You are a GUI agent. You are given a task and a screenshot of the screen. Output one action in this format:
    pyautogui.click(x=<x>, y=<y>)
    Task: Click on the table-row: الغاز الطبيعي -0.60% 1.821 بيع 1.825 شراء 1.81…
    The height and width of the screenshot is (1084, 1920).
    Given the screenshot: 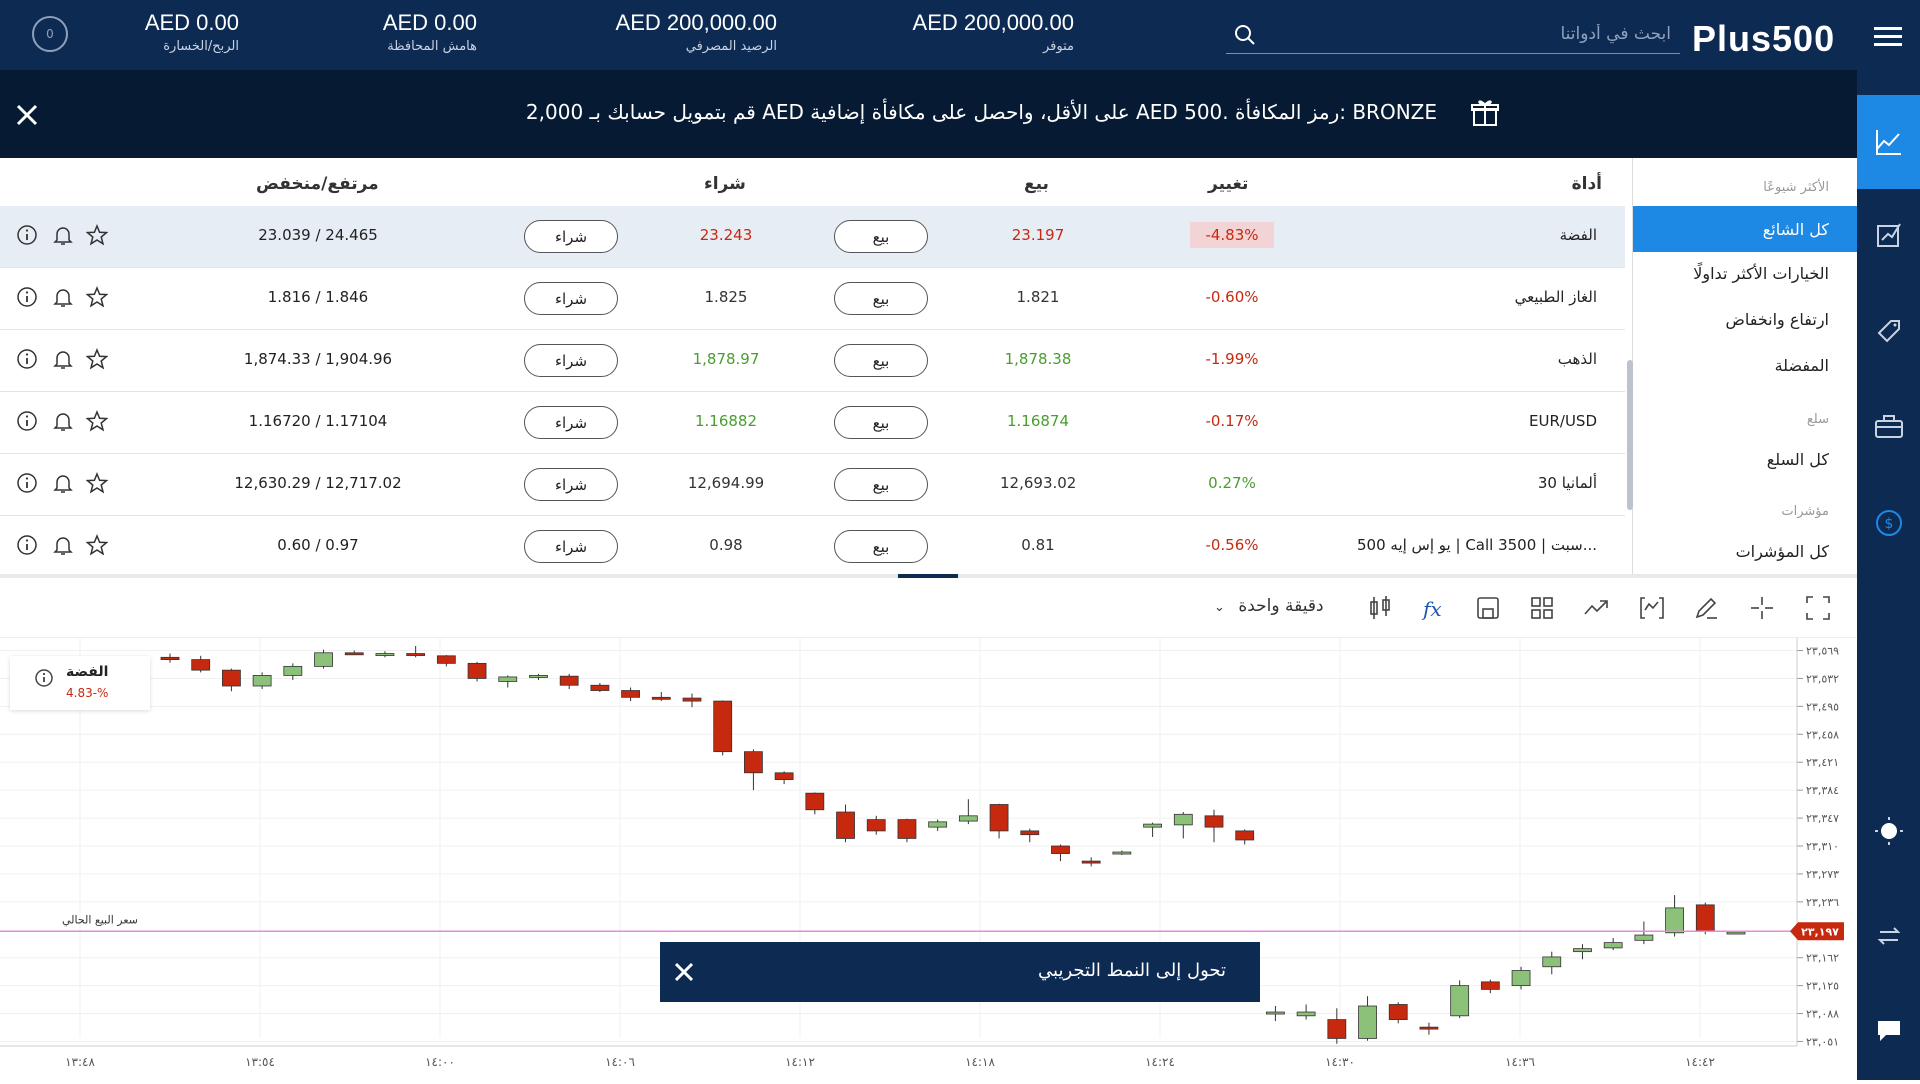 What is the action you would take?
    pyautogui.click(x=812, y=299)
    